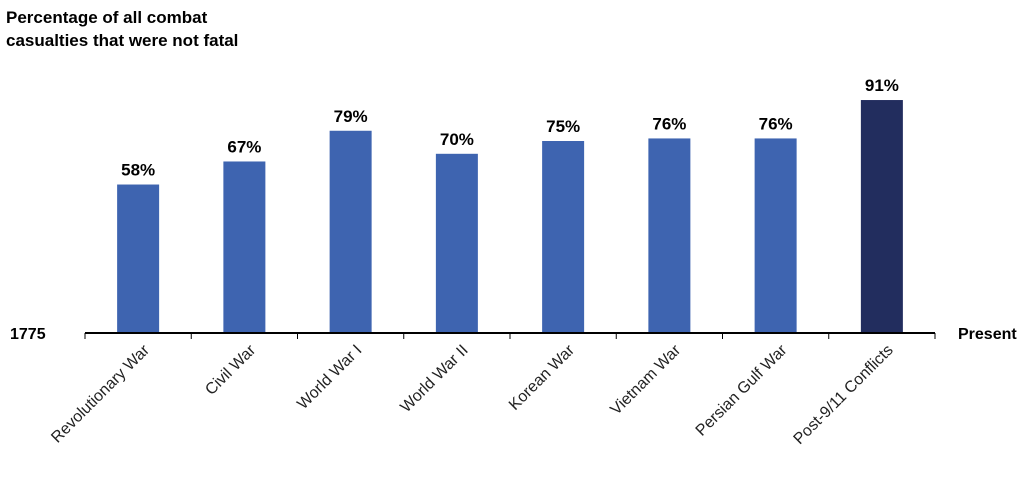 The image size is (1034, 494). Describe the element at coordinates (329, 377) in the screenshot. I see `category-label: World War I` at that location.